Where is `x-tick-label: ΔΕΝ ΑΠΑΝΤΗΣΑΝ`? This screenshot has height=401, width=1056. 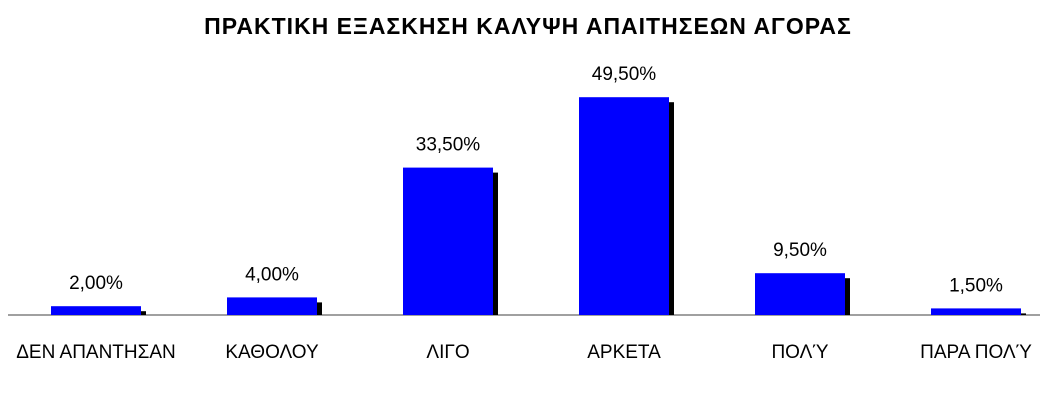
x-tick-label: ΔΕΝ ΑΠΑΝΤΗΣΑΝ is located at coordinates (96, 352).